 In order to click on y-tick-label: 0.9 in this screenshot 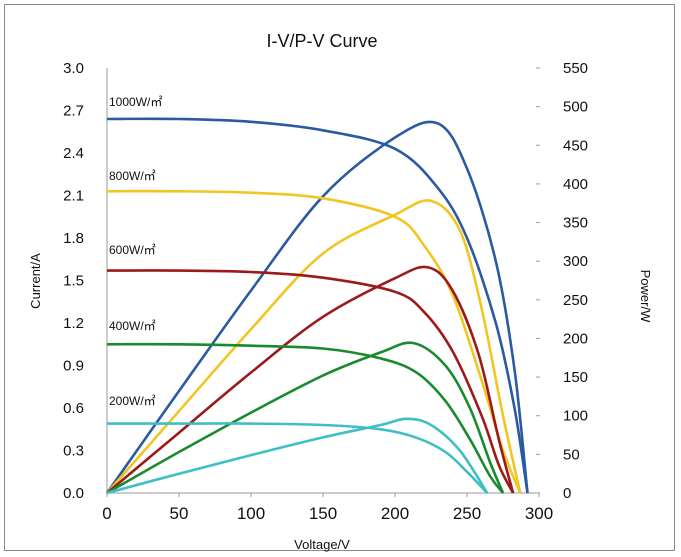, I will do `click(73, 366)`.